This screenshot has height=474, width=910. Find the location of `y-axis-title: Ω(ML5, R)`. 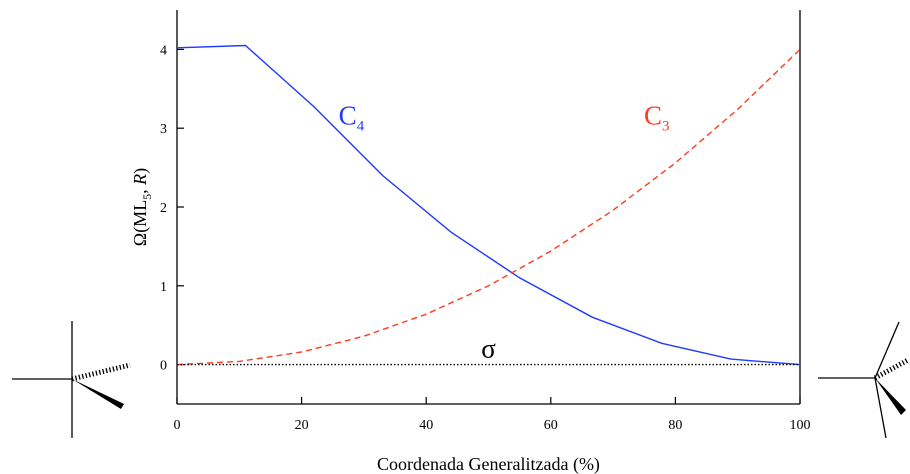

y-axis-title: Ω(ML5, R) is located at coordinates (142, 207).